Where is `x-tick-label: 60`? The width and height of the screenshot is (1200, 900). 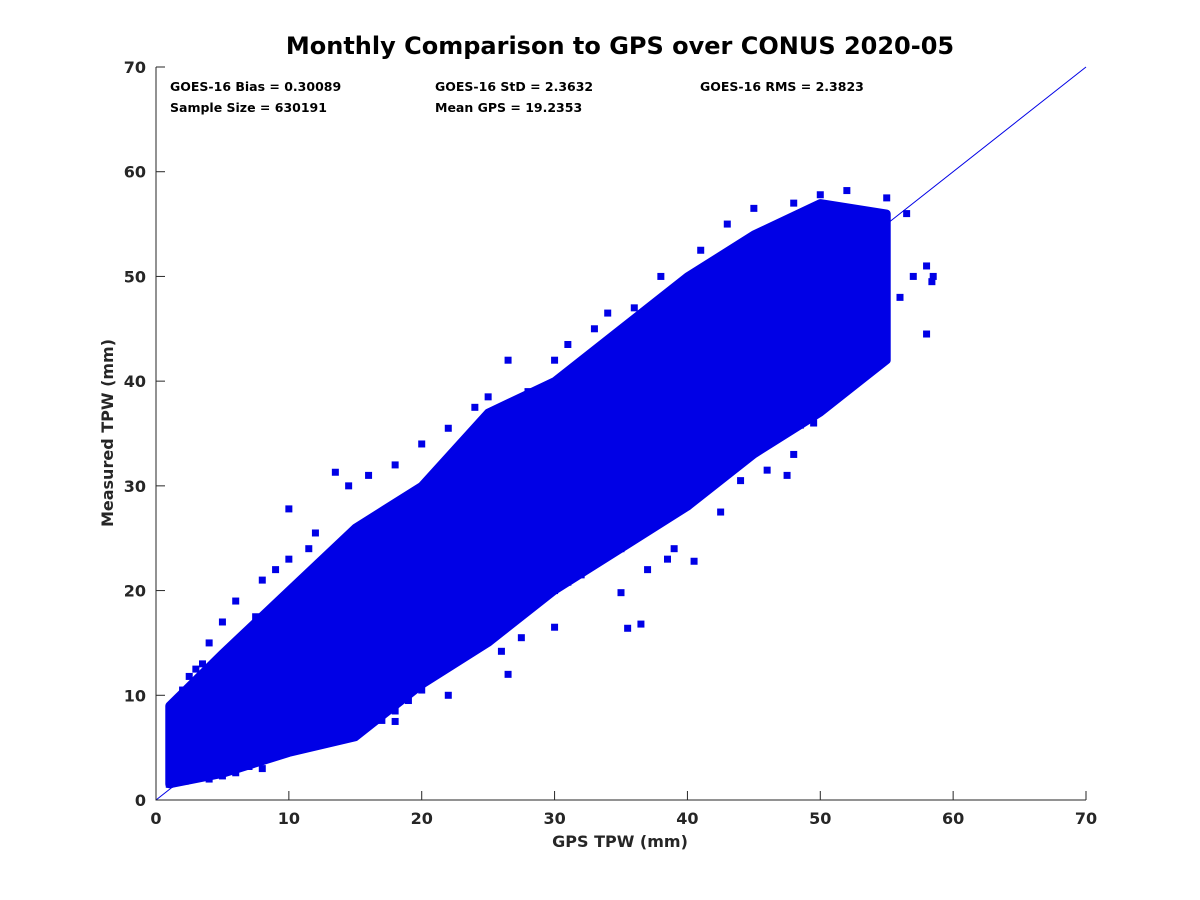
x-tick-label: 60 is located at coordinates (953, 818).